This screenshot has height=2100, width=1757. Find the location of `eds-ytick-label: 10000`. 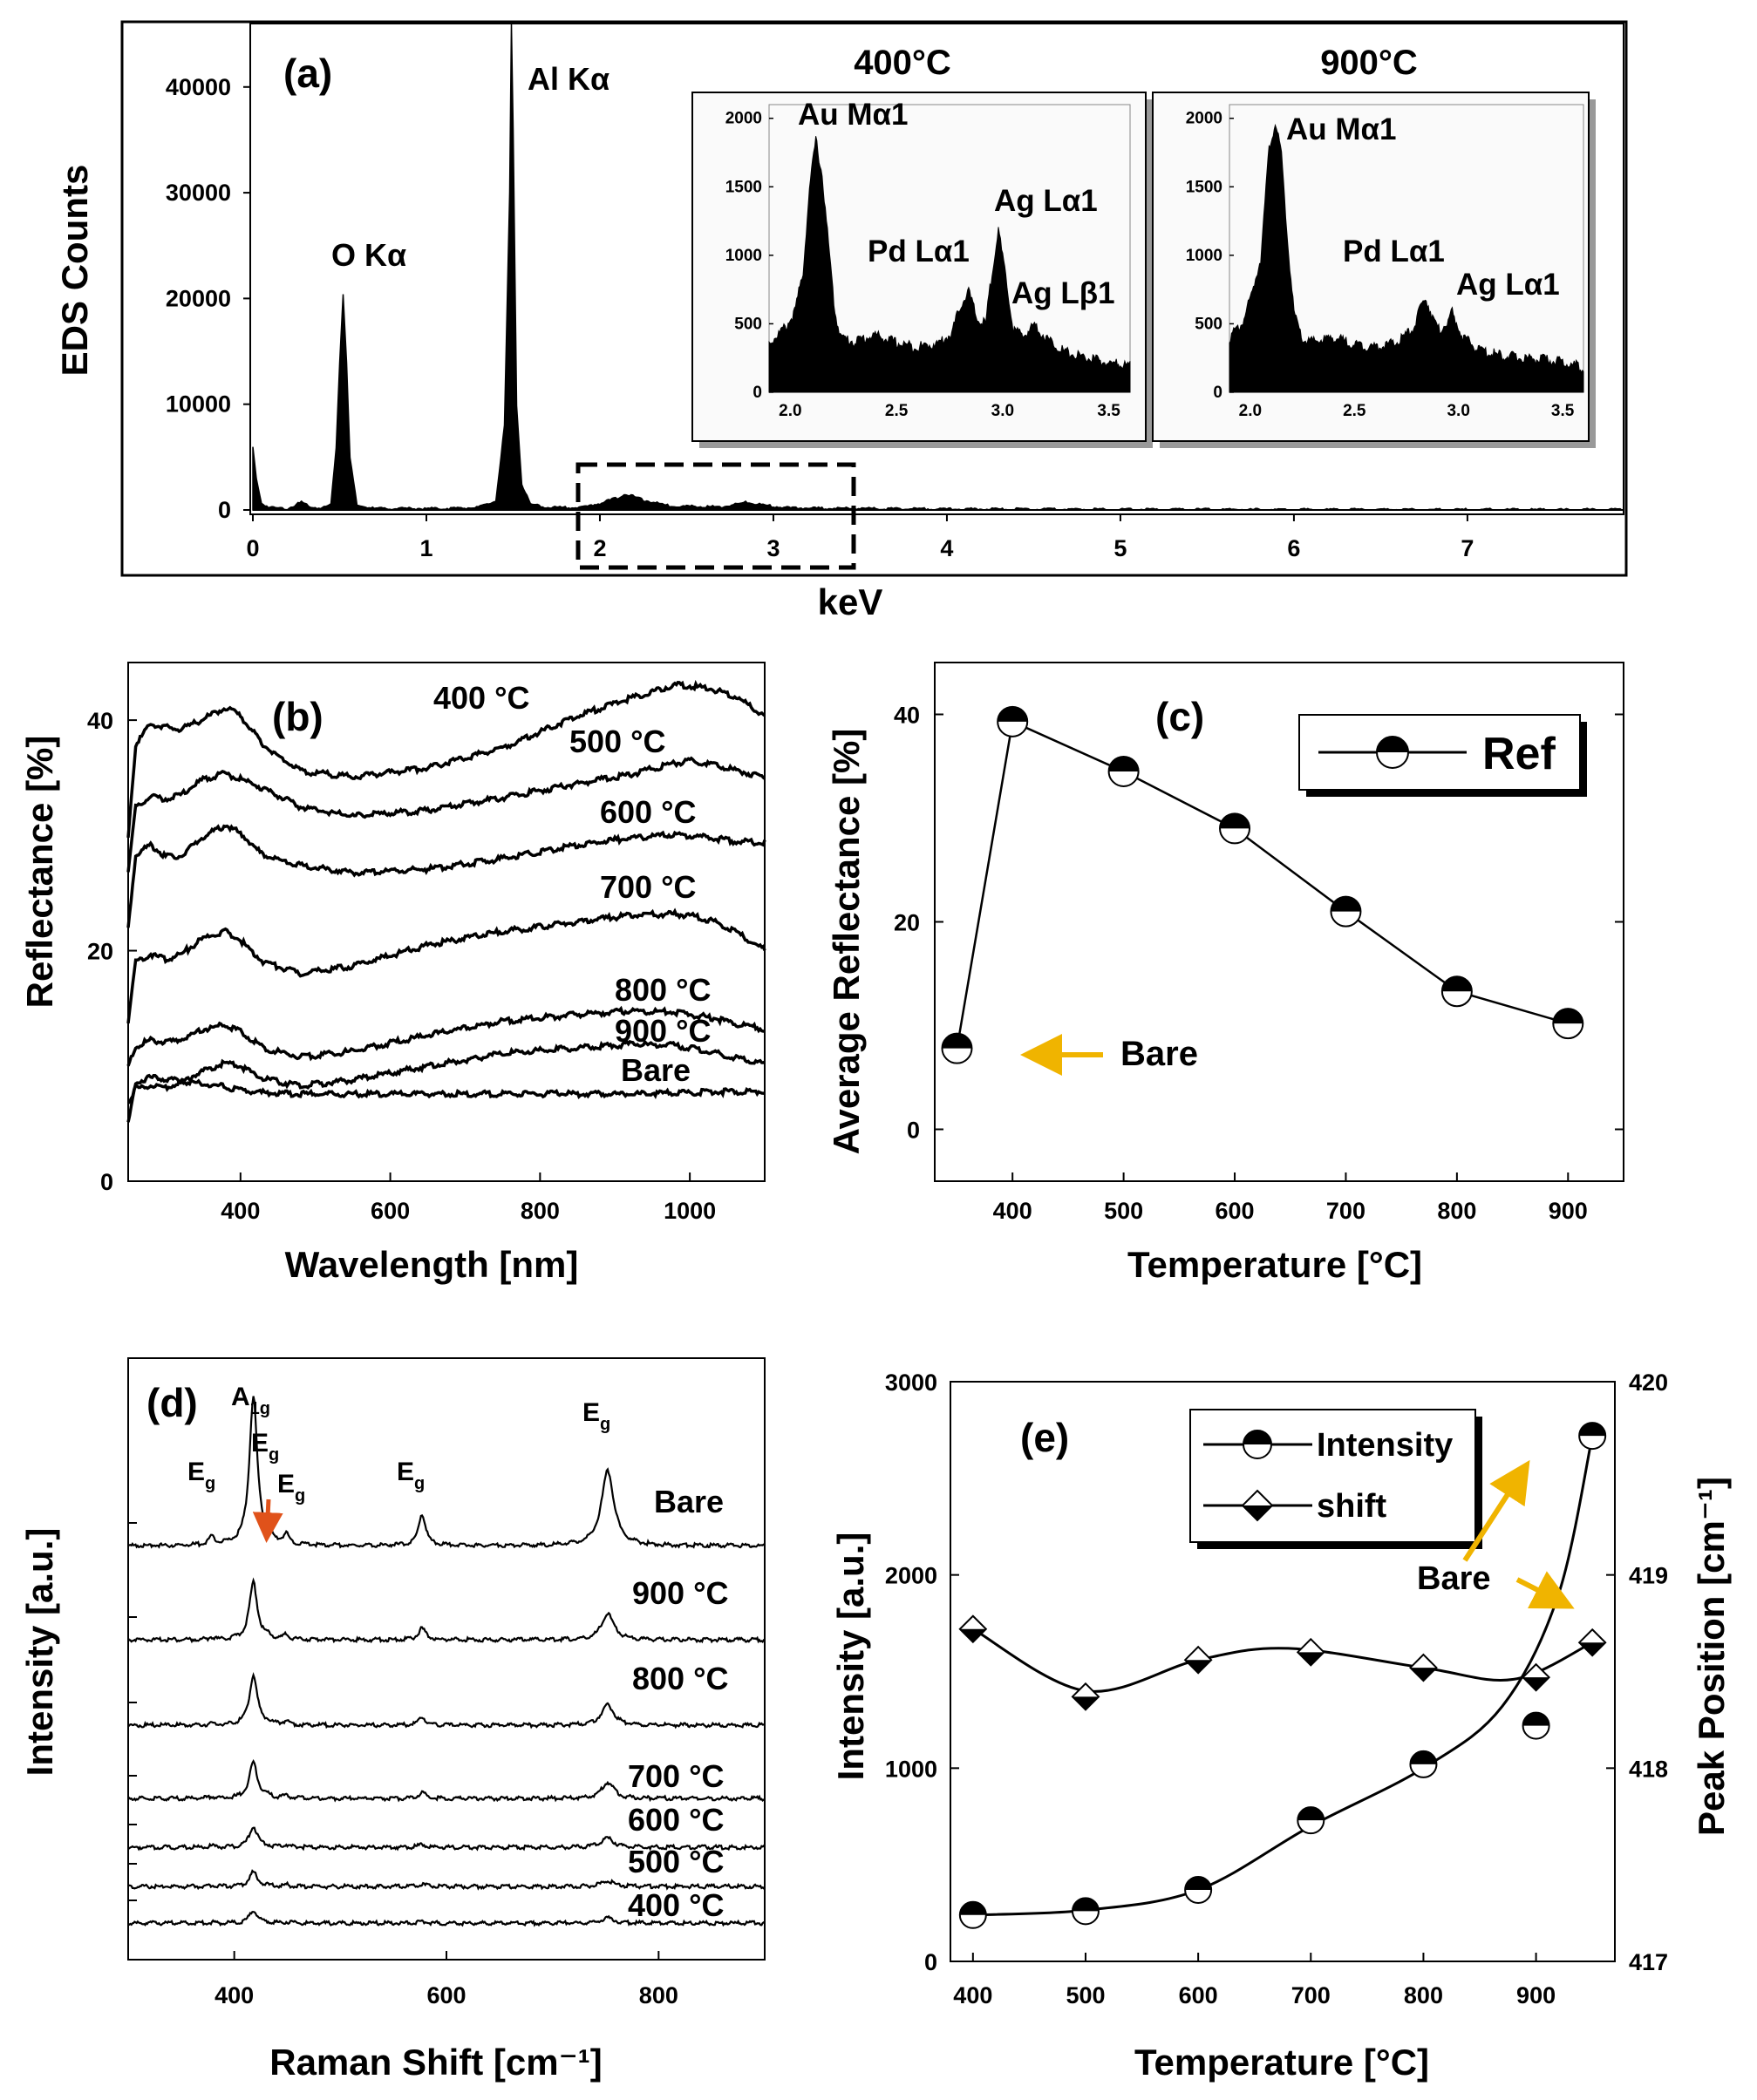

eds-ytick-label: 10000 is located at coordinates (198, 405).